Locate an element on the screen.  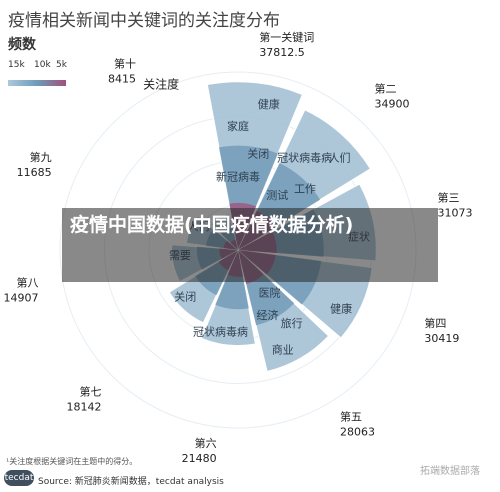
topic-value: 31073 is located at coordinates (455, 213).